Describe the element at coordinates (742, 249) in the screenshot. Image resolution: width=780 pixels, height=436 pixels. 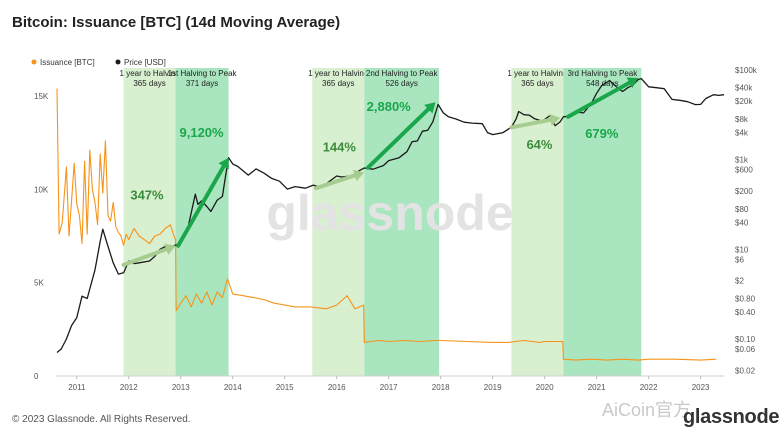
I see `right-tick-label: $10` at that location.